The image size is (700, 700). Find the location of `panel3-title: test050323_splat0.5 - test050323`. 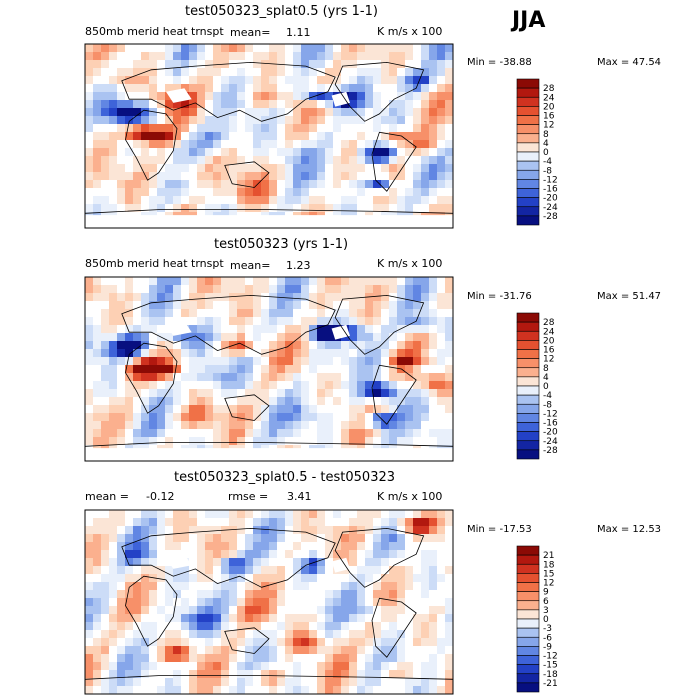

panel3-title: test050323_splat0.5 - test050323 is located at coordinates (285, 477).